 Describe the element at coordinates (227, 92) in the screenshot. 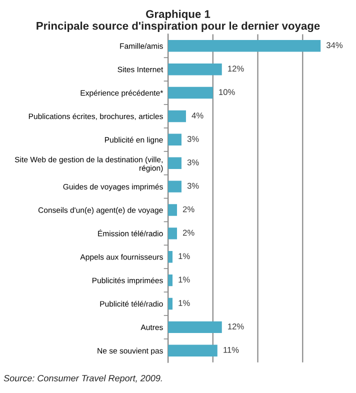

I see `data-label: 10%` at that location.